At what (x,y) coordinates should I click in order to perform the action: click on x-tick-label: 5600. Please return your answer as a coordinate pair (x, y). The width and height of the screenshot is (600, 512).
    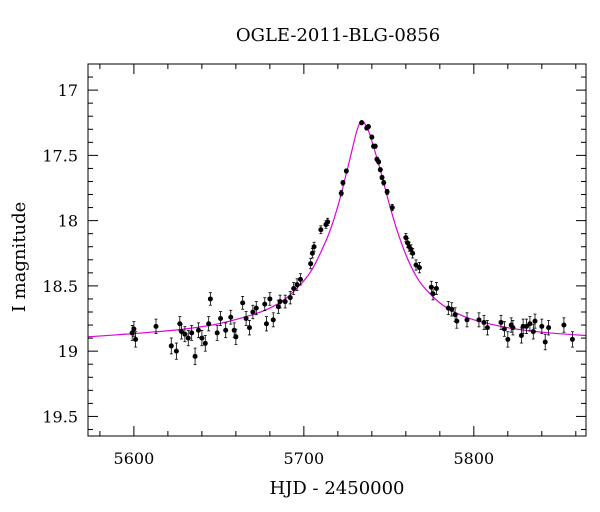
    Looking at the image, I should click on (134, 458).